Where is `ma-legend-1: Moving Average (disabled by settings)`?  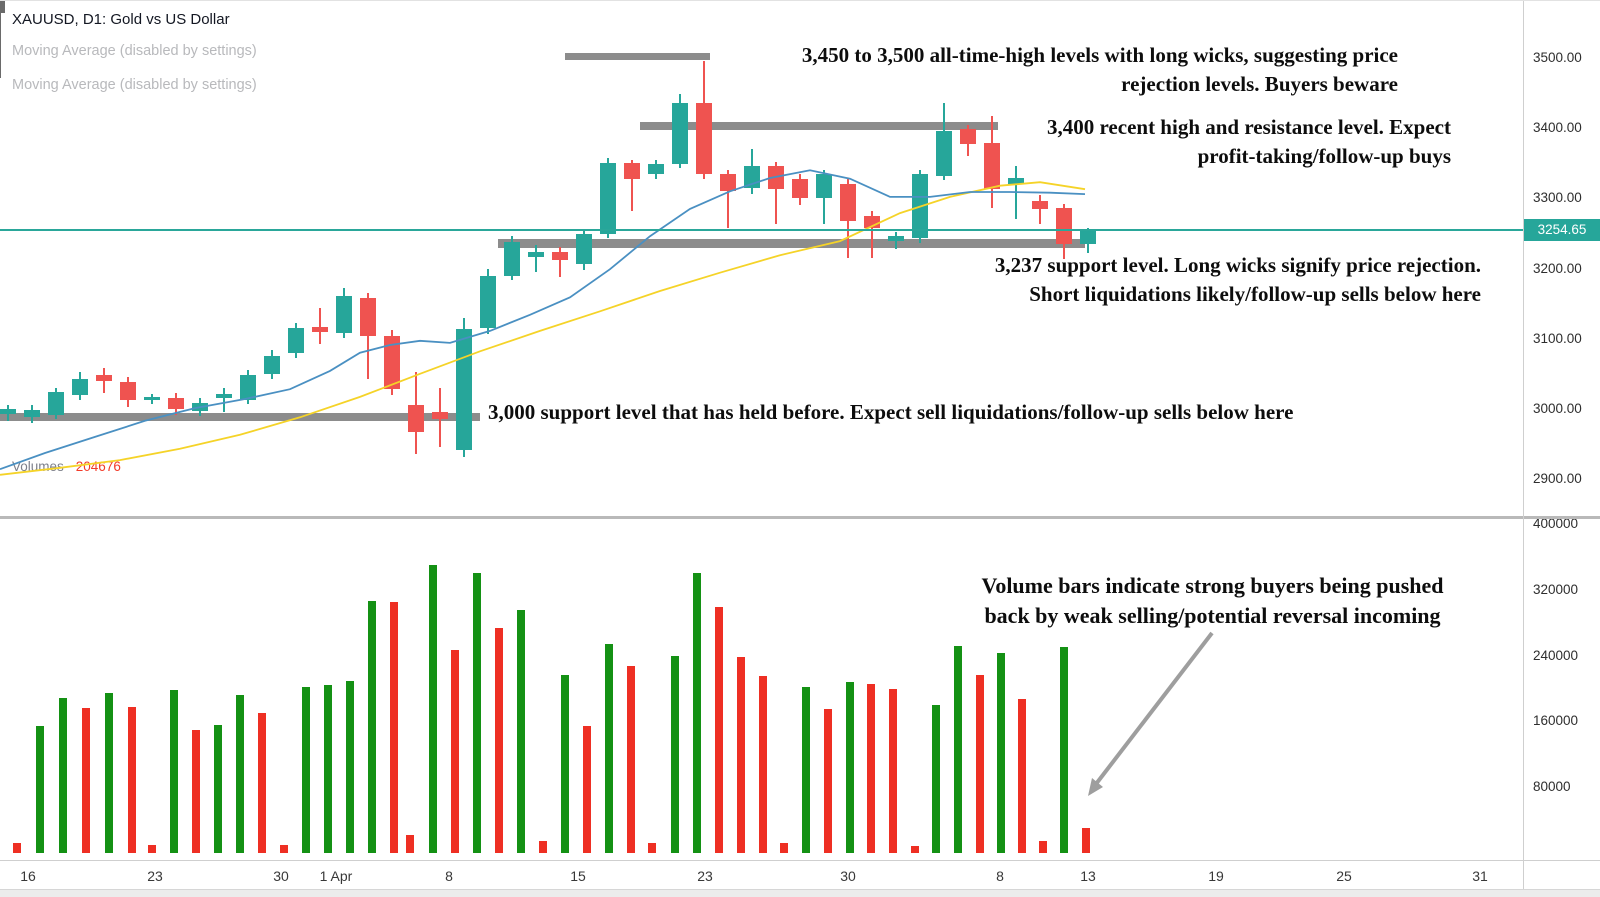
ma-legend-1: Moving Average (disabled by settings) is located at coordinates (134, 51).